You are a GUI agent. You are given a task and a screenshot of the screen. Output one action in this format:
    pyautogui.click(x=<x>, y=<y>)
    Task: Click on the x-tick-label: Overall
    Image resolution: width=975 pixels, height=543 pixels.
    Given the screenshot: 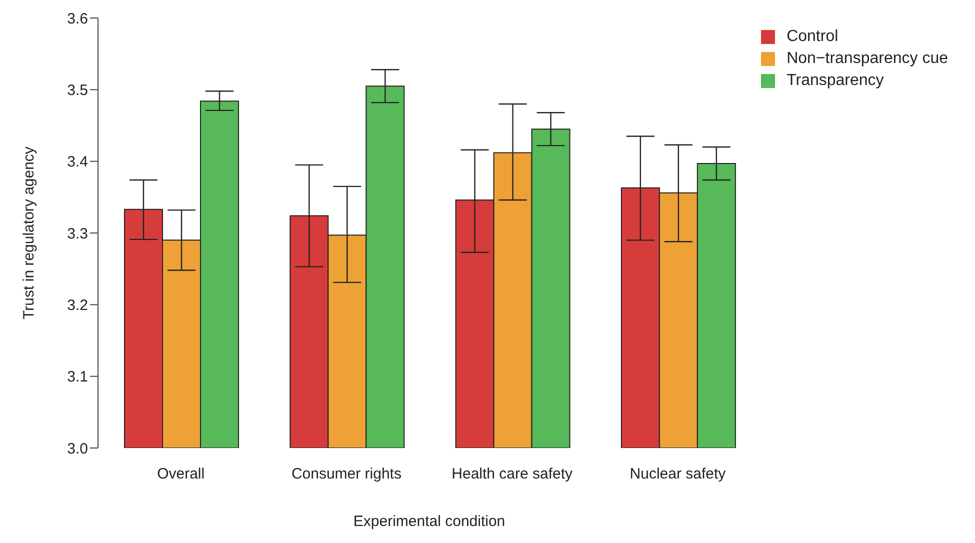 What is the action you would take?
    pyautogui.click(x=181, y=474)
    